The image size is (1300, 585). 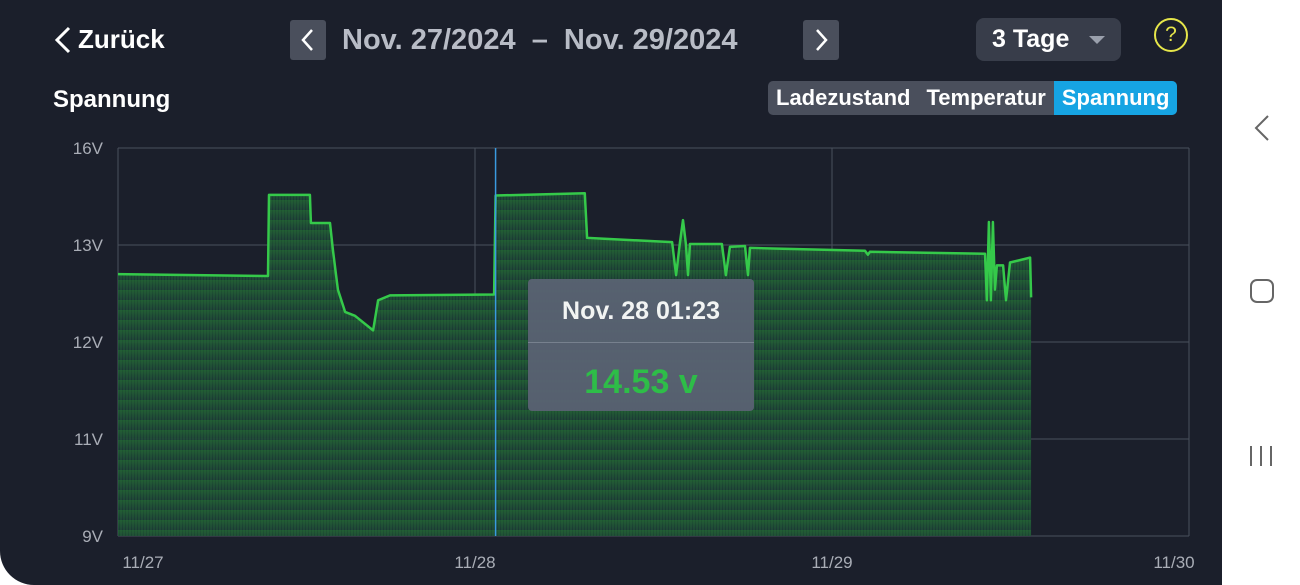 What do you see at coordinates (474, 562) in the screenshot?
I see `x-tick-label: 11/28` at bounding box center [474, 562].